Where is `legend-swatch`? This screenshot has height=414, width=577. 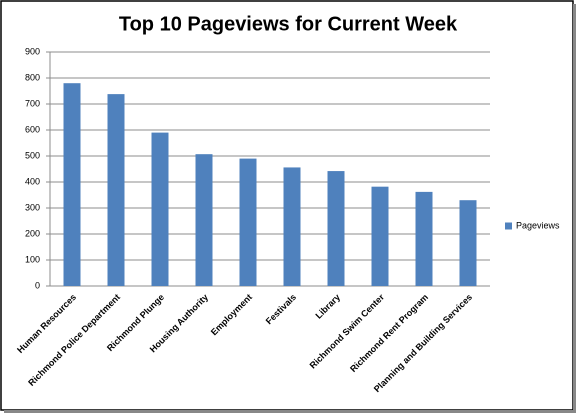 legend-swatch is located at coordinates (508, 226).